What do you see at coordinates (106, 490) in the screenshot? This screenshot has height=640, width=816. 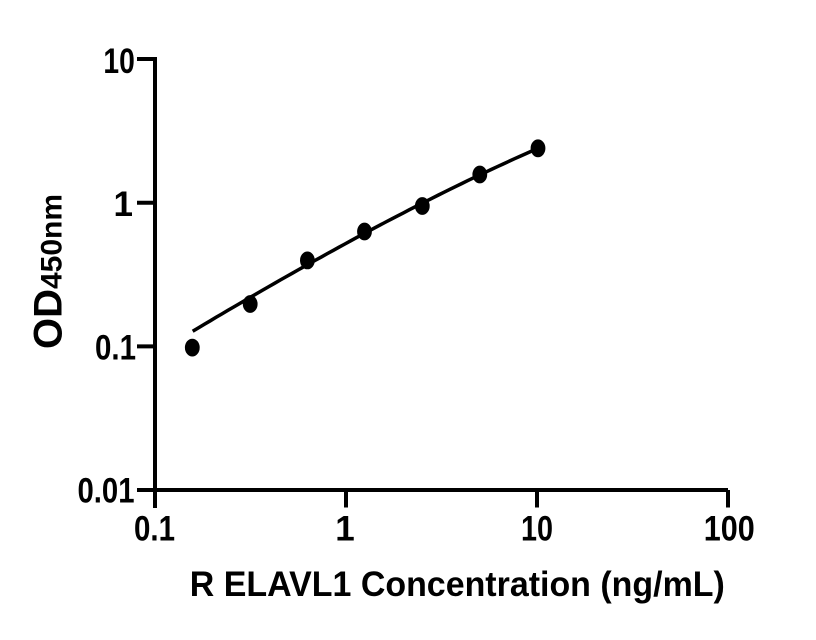 I see `svg-text: 0.01` at bounding box center [106, 490].